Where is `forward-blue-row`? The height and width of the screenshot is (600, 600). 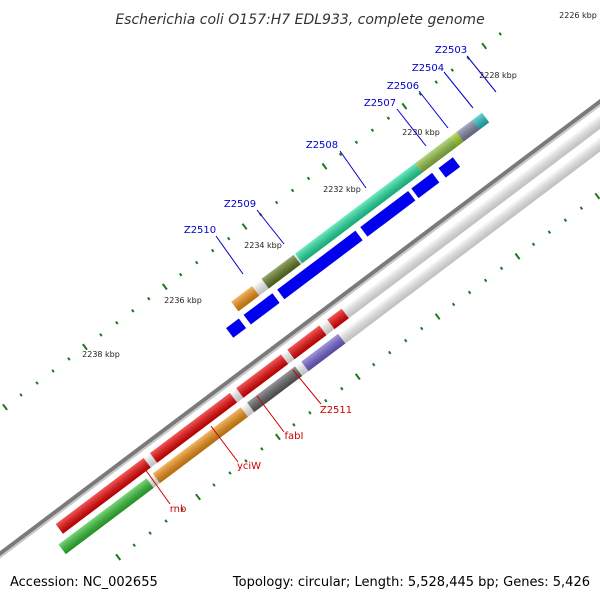
forward-blue-row is located at coordinates (343, 247).